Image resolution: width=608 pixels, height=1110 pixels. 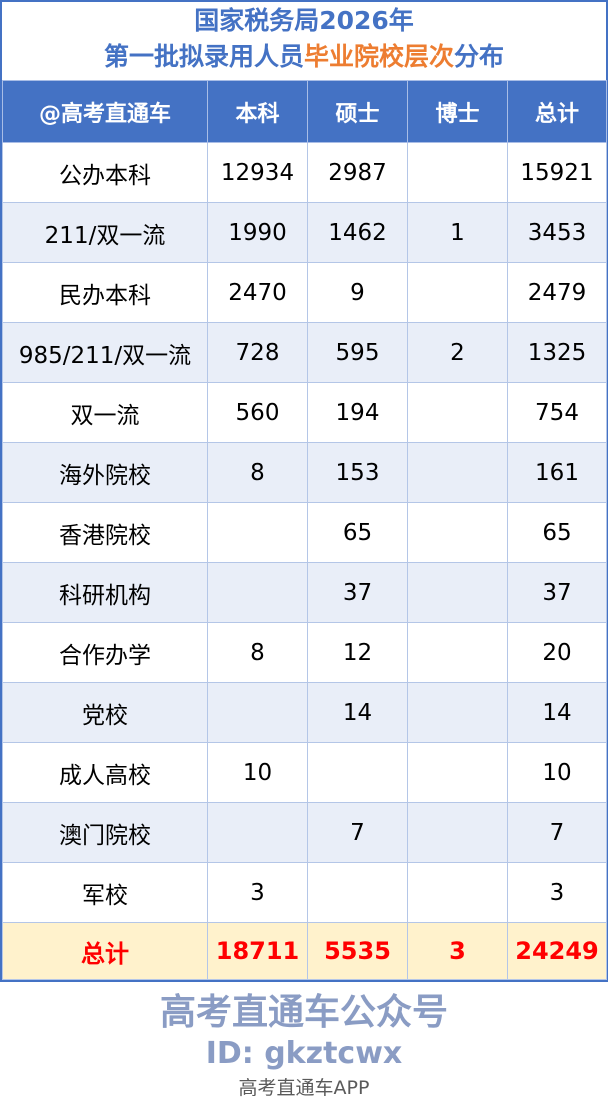 I want to click on page-title: 国家税务局2026年 第一批拟录用人员毕业院校层次分布, so click(x=304, y=40).